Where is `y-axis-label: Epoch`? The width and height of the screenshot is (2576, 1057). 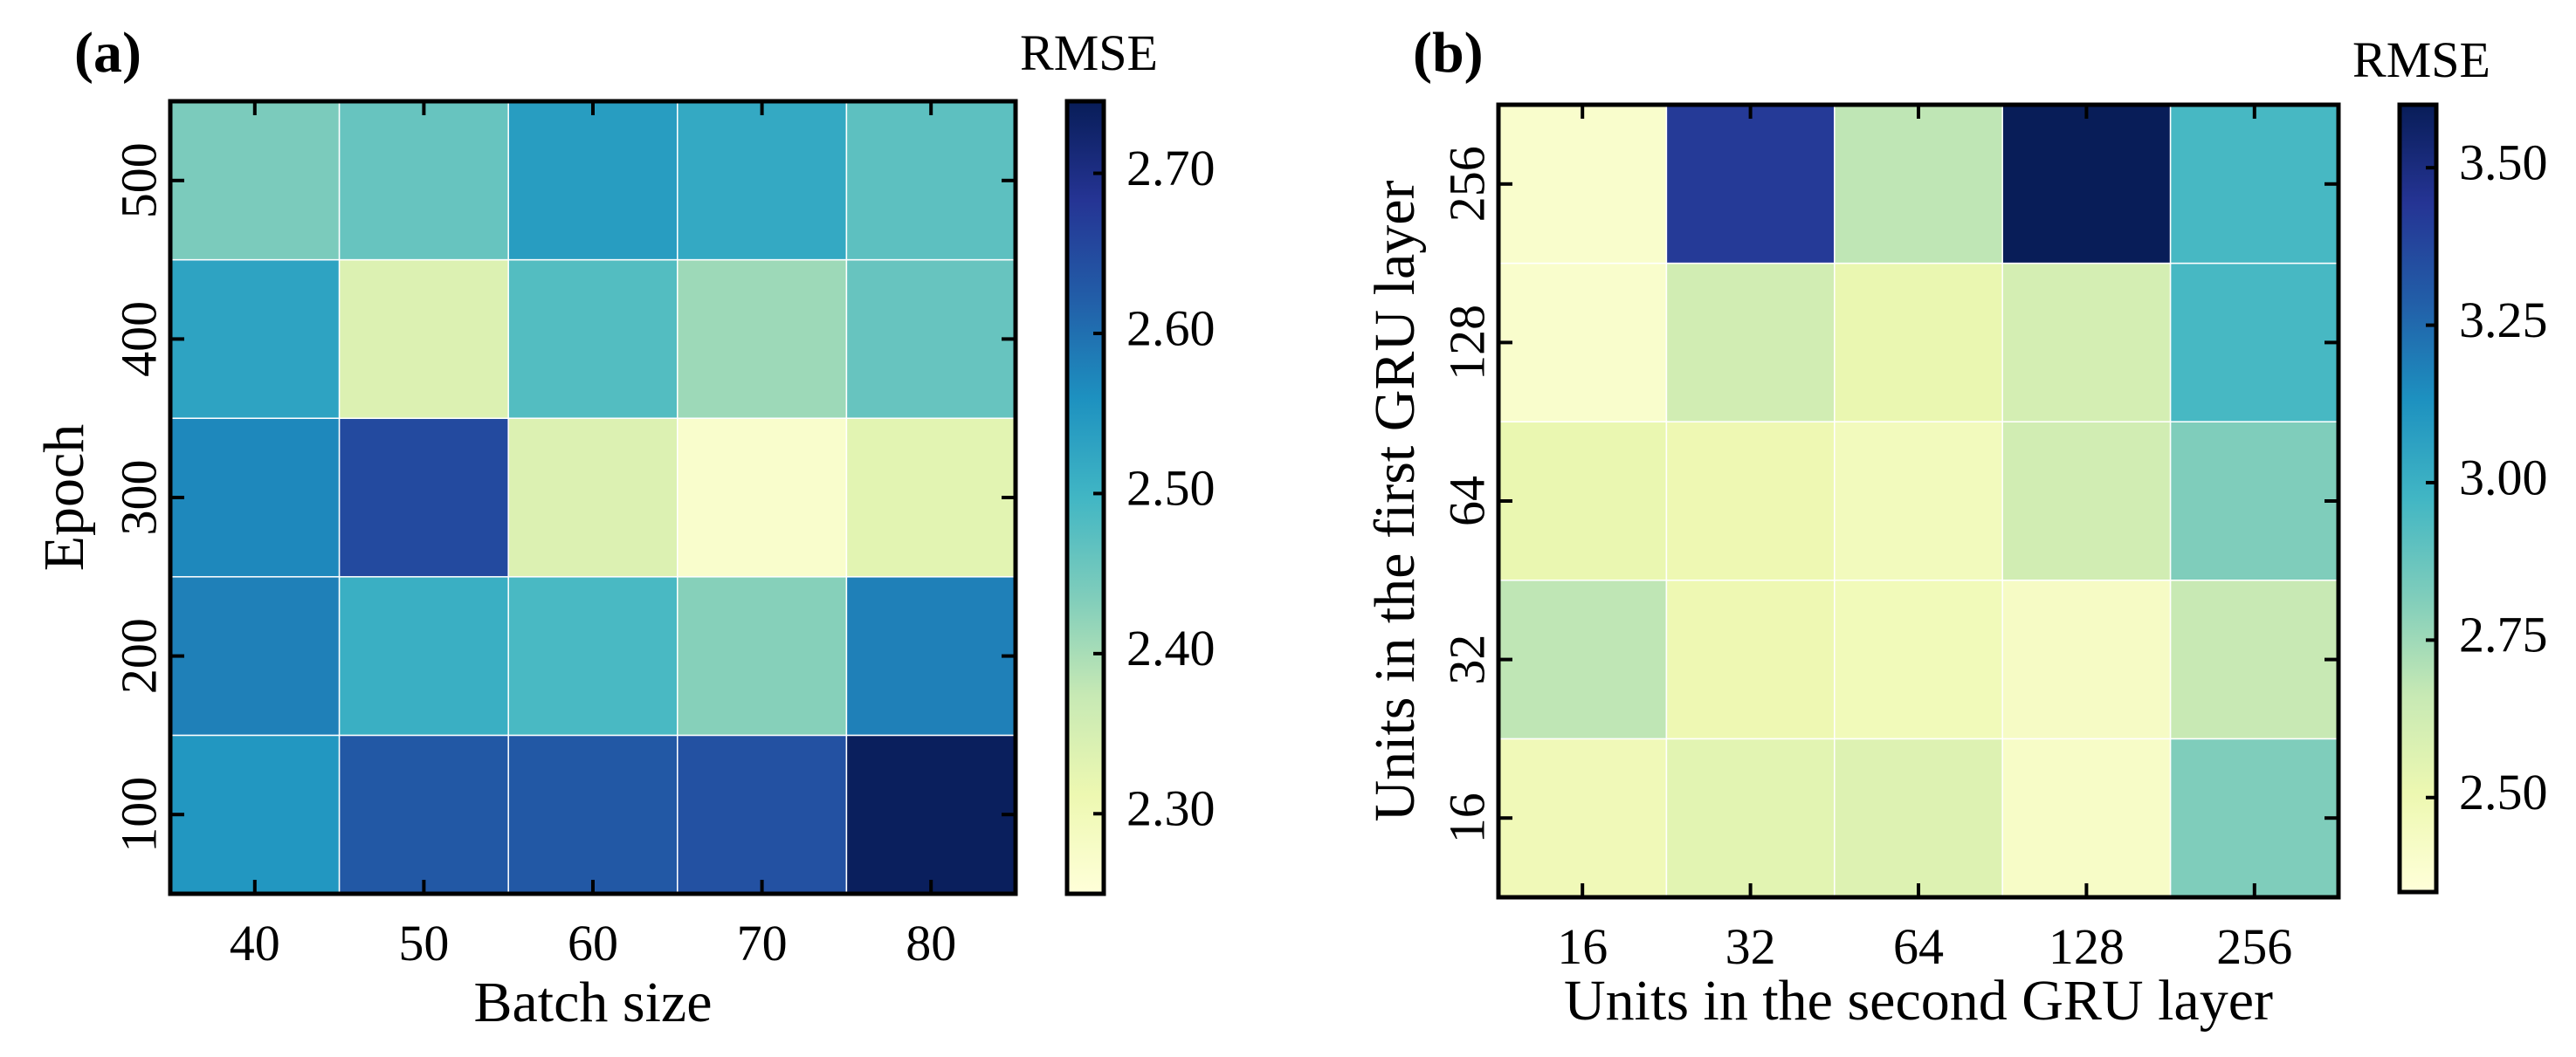 y-axis-label: Epoch is located at coordinates (64, 498).